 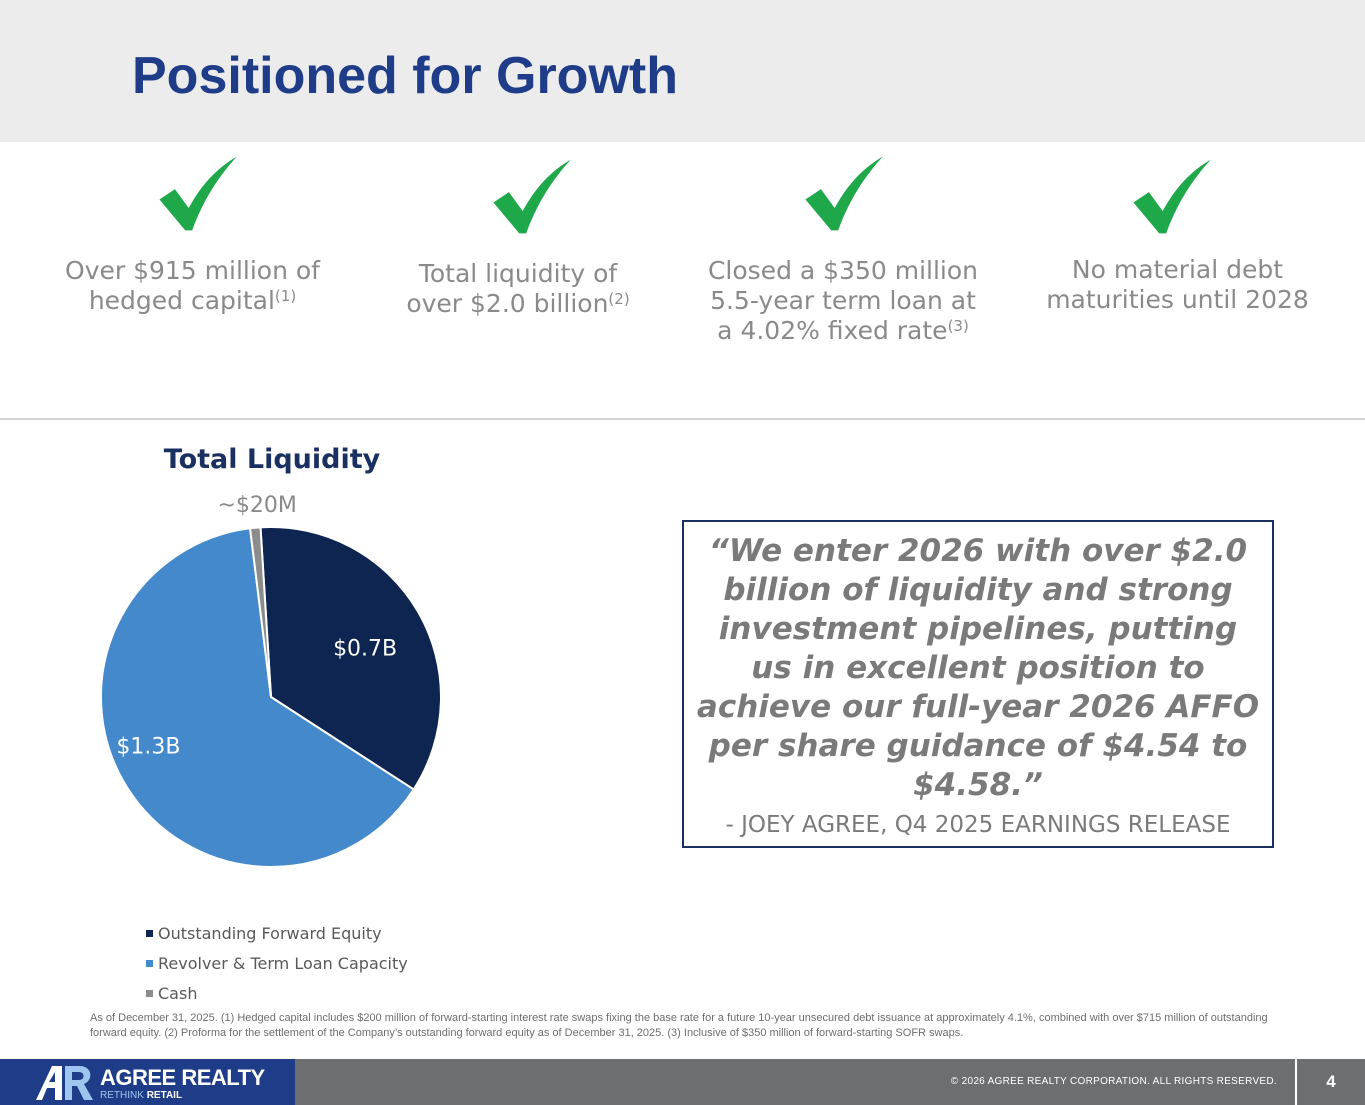 I want to click on pie-slice-outstanding-forward-equity, so click(x=350, y=658).